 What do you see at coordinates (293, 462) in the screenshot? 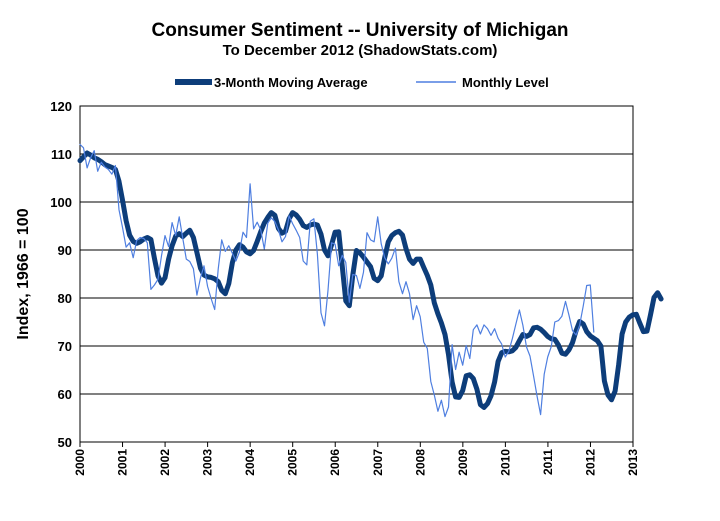
I see `x-tick-label: 2005` at bounding box center [293, 462].